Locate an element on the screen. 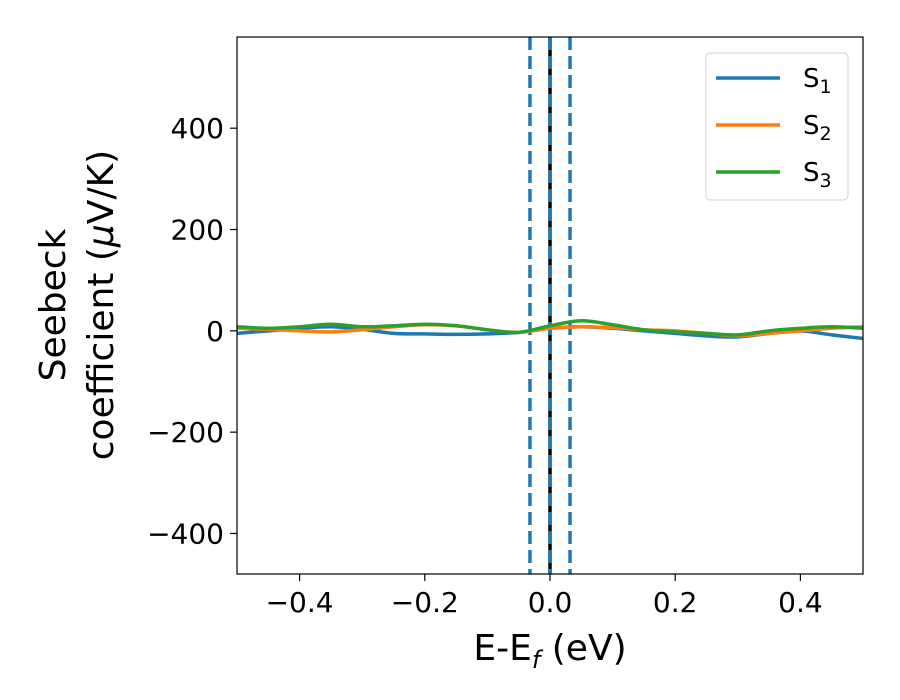 This screenshot has width=900, height=700. y-tick-label: 400 is located at coordinates (197, 128).